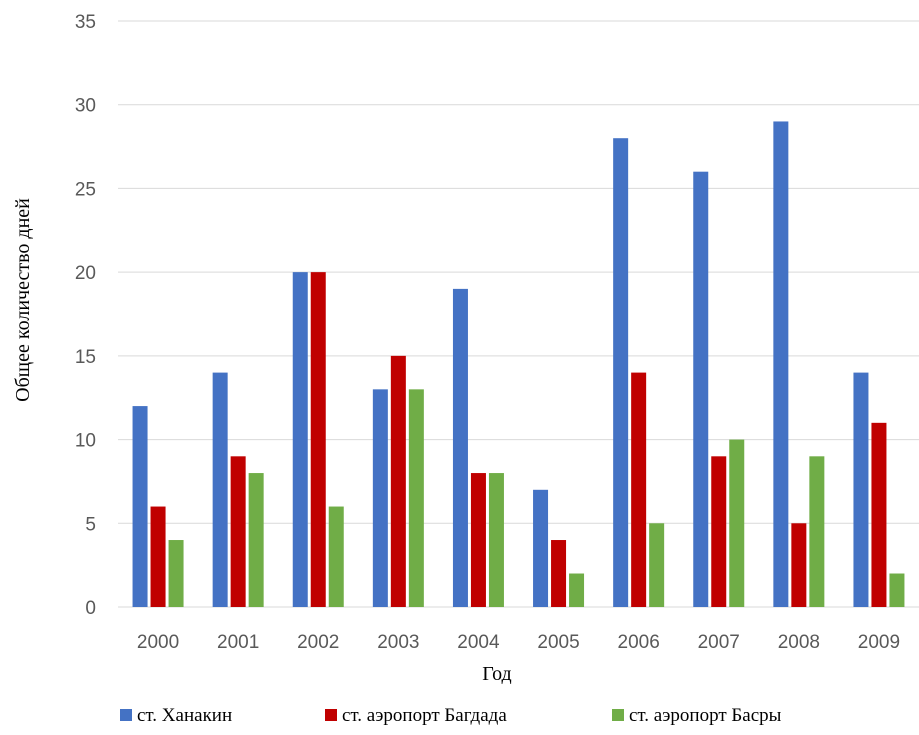 Image resolution: width=919 pixels, height=735 pixels. I want to click on x-axis-ticks: 2000 2001 2002 2003 2004 2005 2006 2007 2008 2009, so click(518, 642).